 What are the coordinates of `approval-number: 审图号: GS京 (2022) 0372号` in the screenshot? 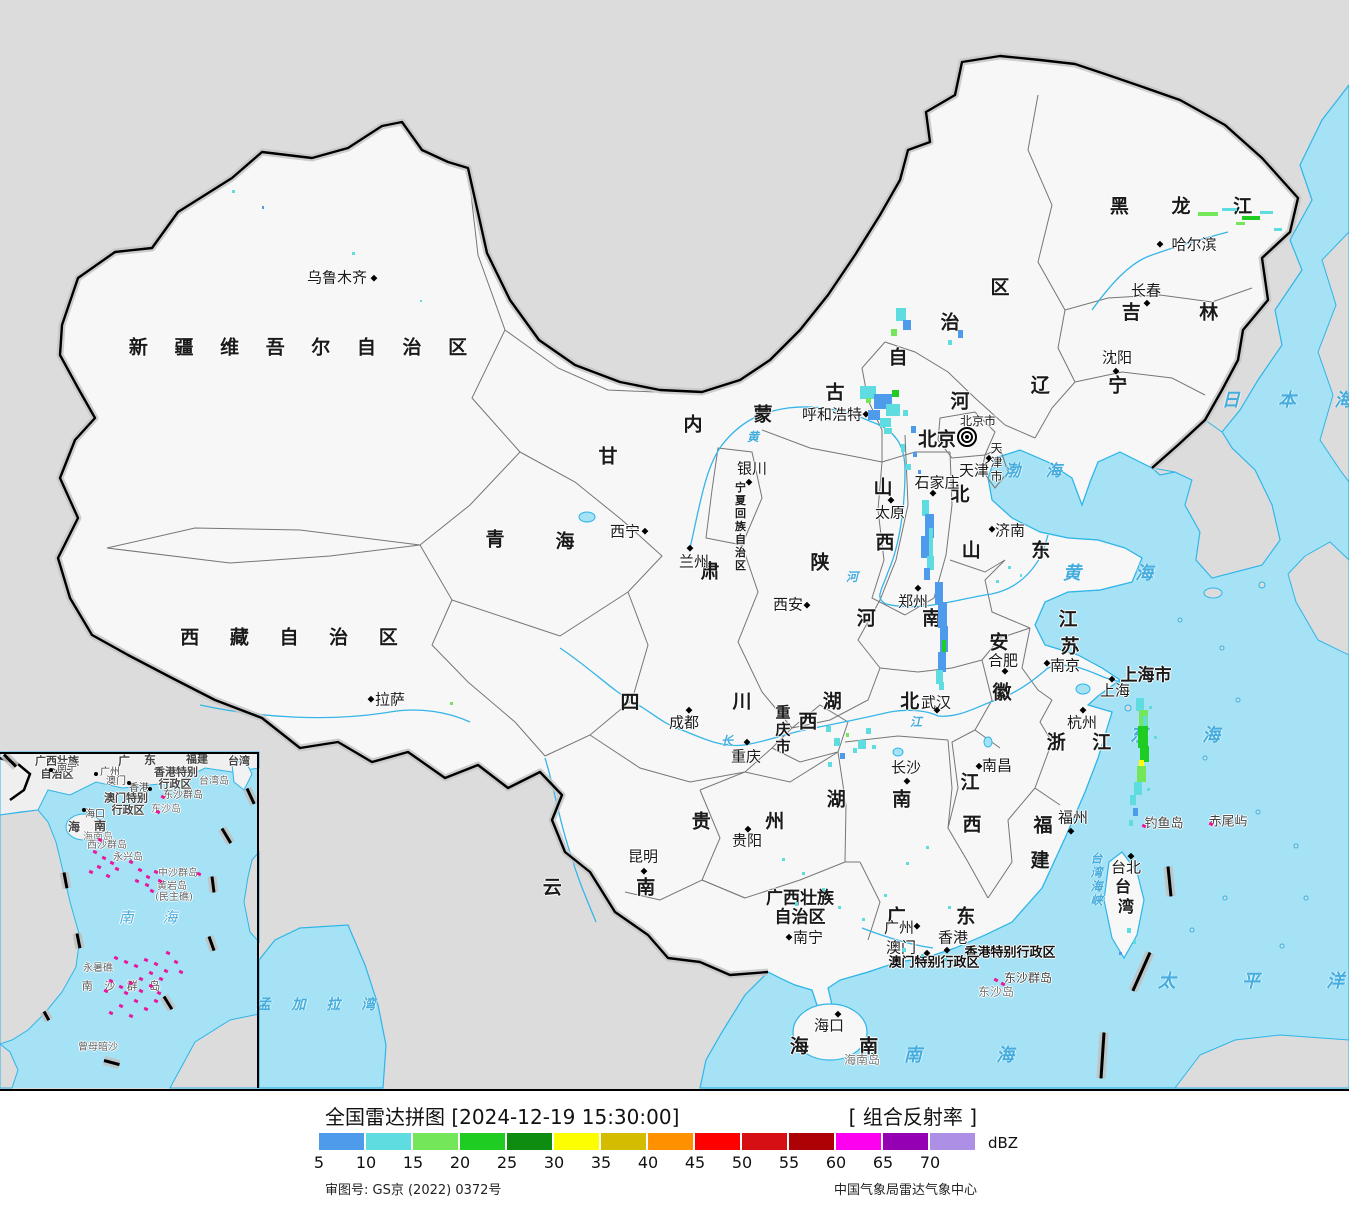 It's located at (413, 1190).